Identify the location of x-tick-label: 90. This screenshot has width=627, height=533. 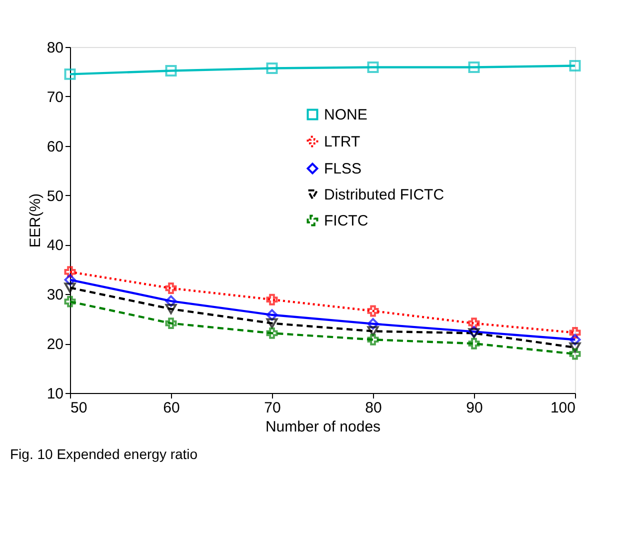
(474, 408).